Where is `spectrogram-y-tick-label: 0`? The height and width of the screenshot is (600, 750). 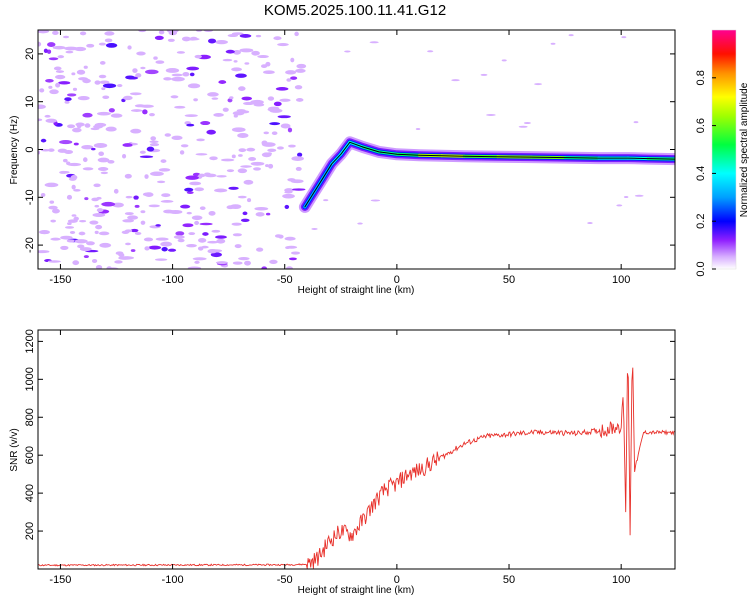
spectrogram-y-tick-label: 0 is located at coordinates (30, 149).